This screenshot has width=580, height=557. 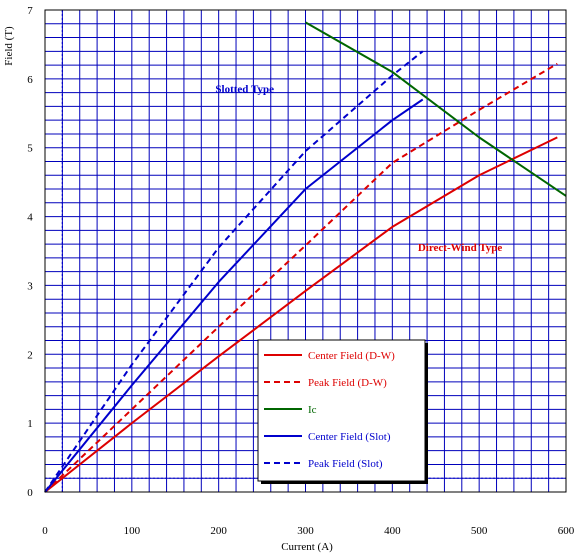 I want to click on x-tick-label: 500, so click(x=479, y=531).